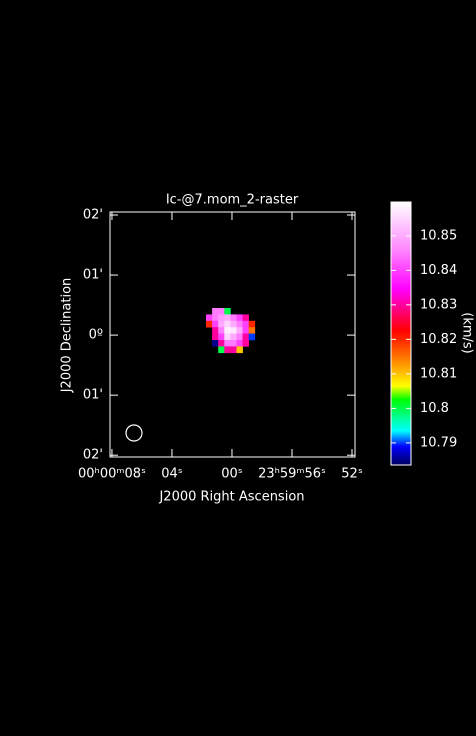 The width and height of the screenshot is (476, 736). What do you see at coordinates (96, 335) in the screenshot?
I see `y-tick-label: 0º` at bounding box center [96, 335].